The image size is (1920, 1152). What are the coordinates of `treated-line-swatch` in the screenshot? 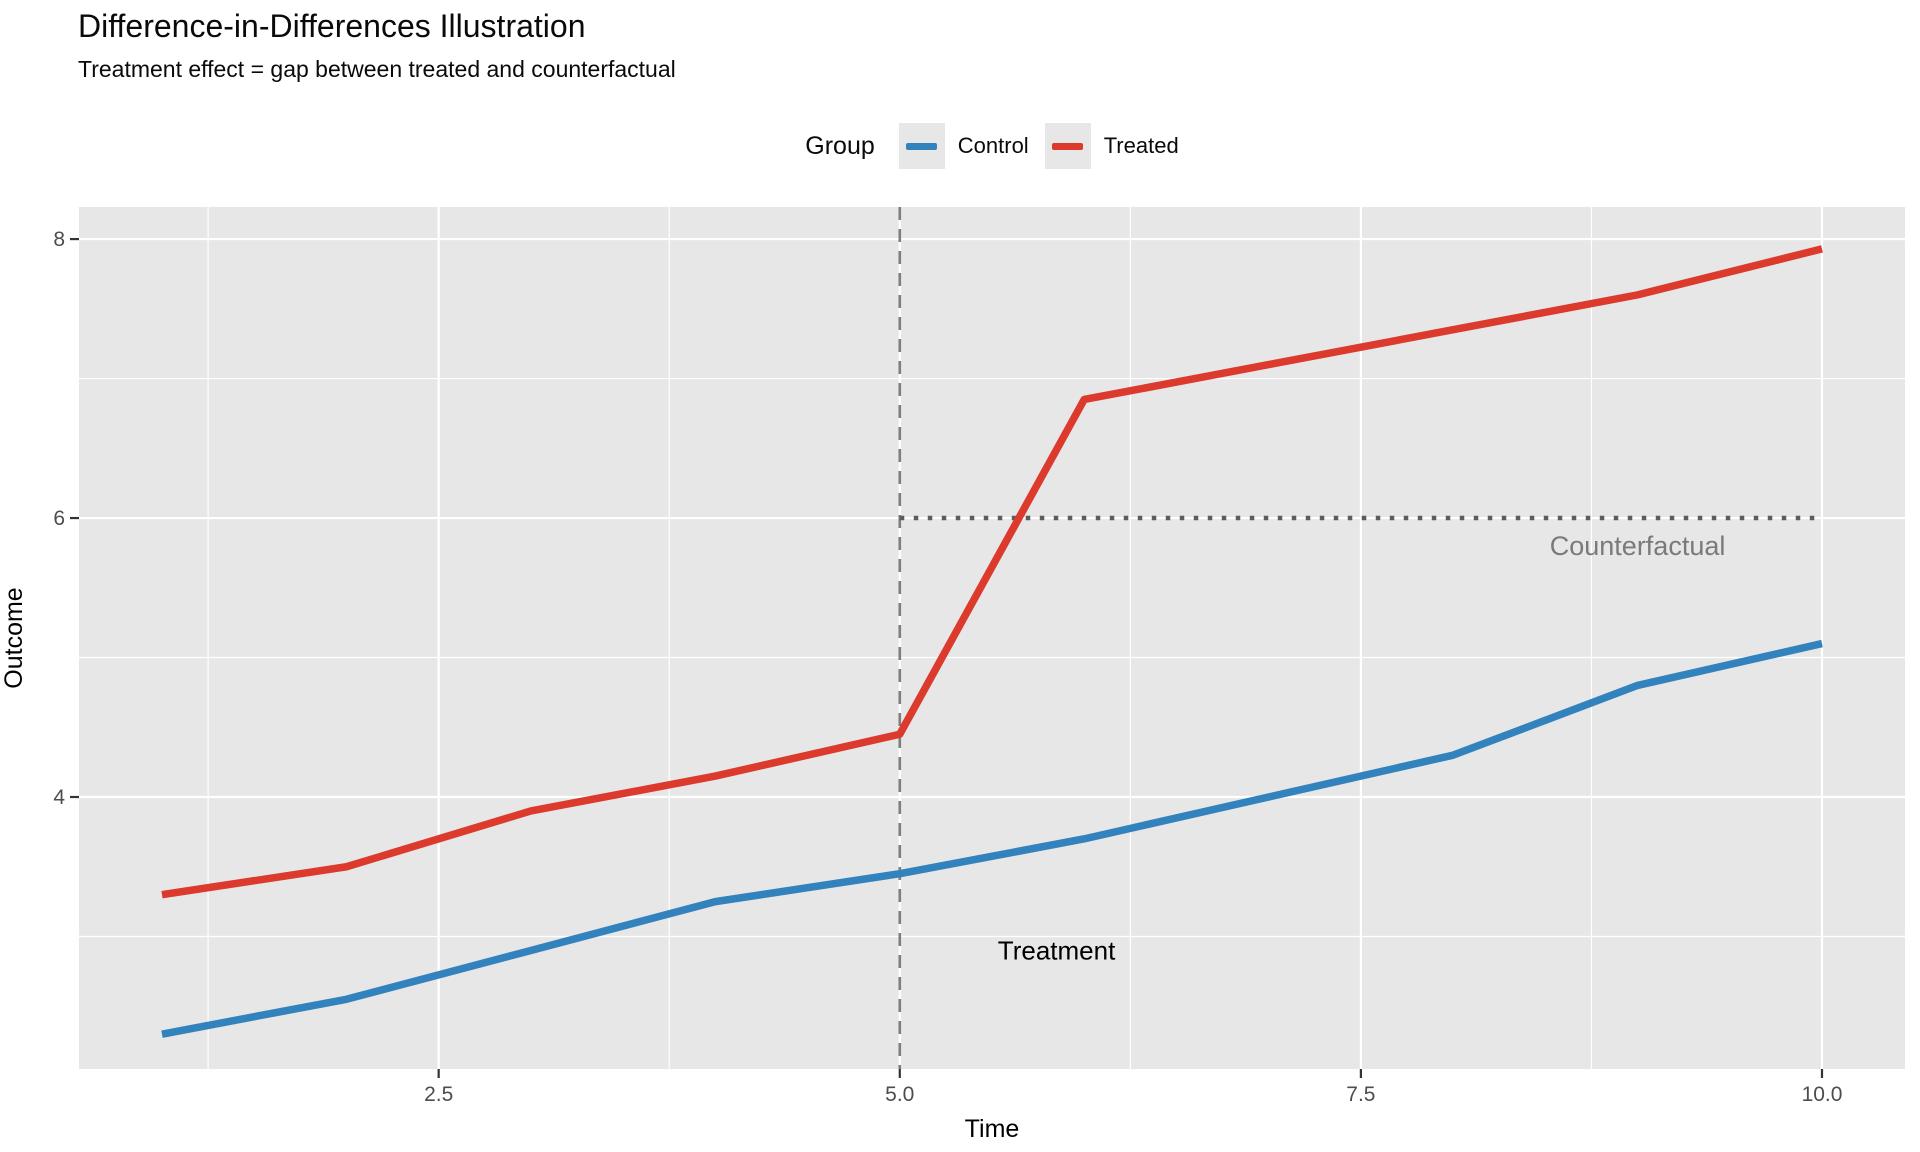 It's located at (1068, 146).